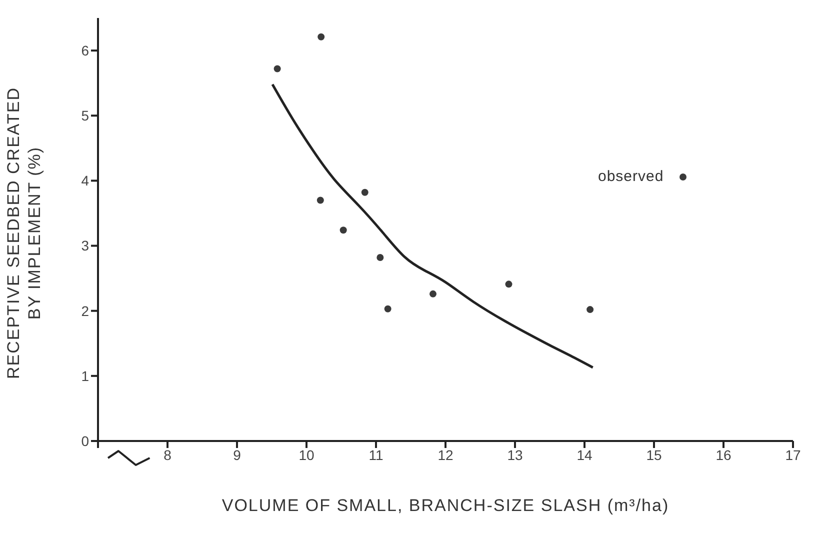 The width and height of the screenshot is (821, 542). Describe the element at coordinates (85, 310) in the screenshot. I see `y-tick-label: 2` at that location.